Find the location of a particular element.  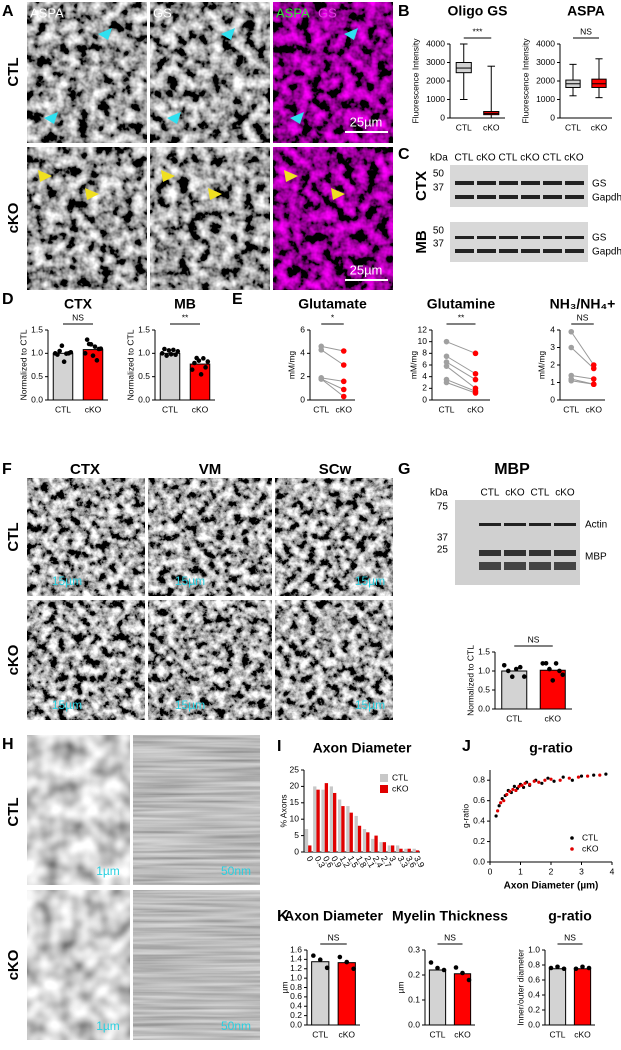

column-label: VM is located at coordinates (210, 469).